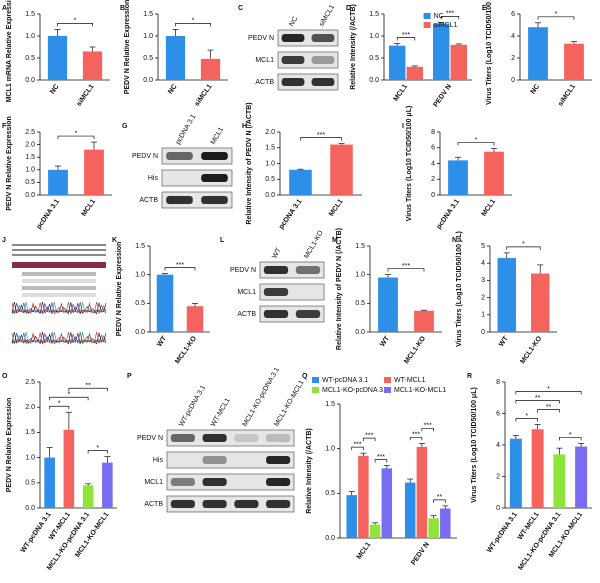  Describe the element at coordinates (483, 246) in the screenshot. I see `y-tick-label: 5` at that location.